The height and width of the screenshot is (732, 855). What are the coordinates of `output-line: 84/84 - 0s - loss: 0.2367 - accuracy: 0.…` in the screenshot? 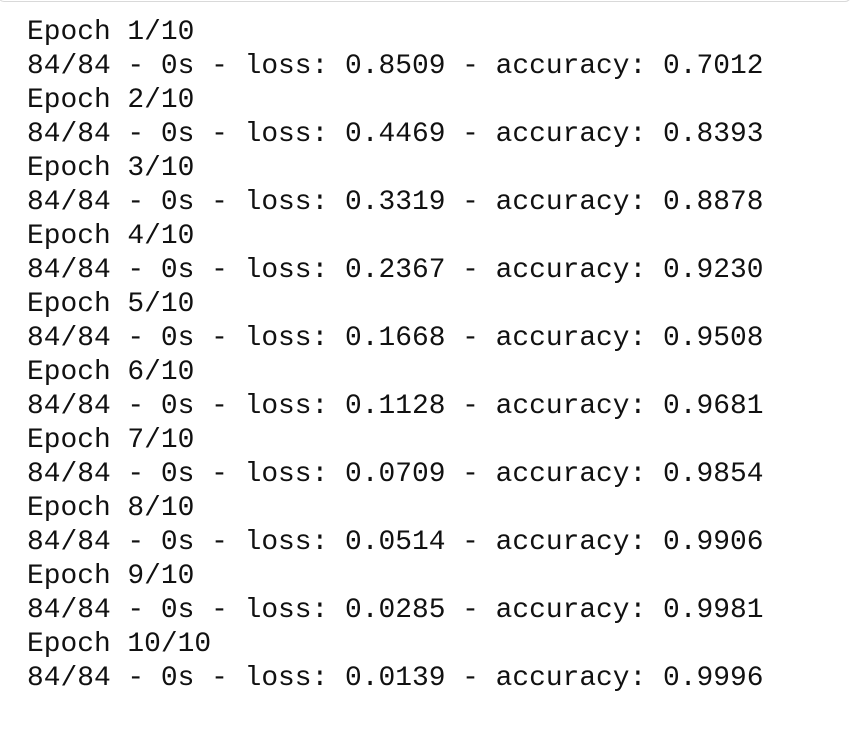 It's located at (395, 270).